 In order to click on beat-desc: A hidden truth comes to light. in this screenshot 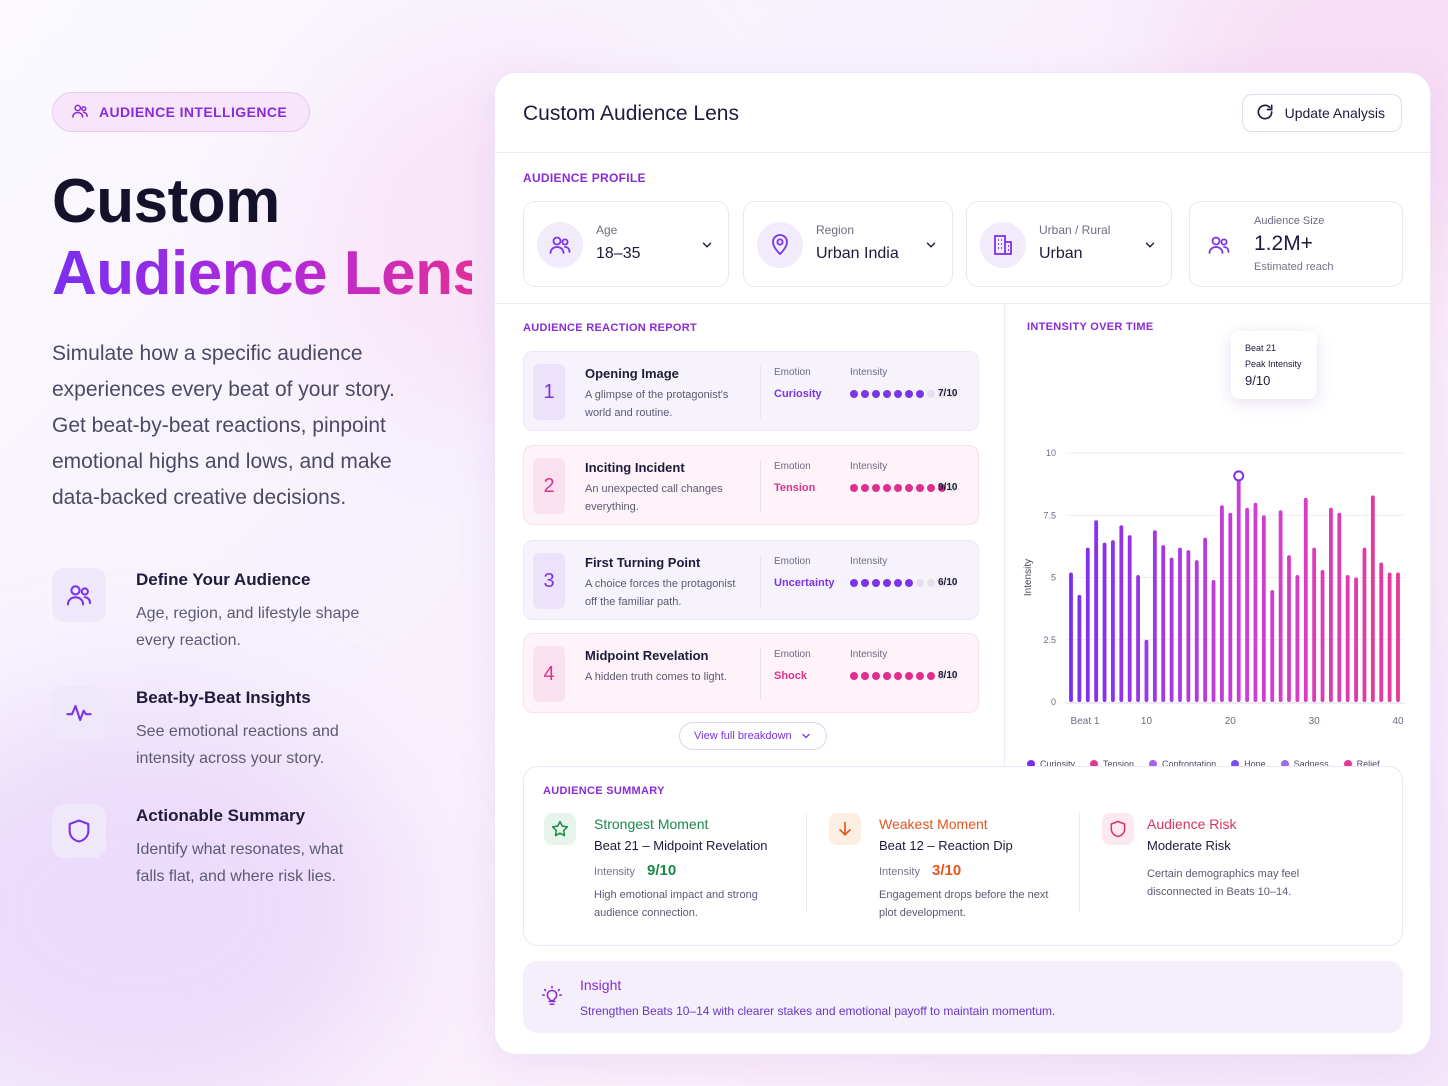, I will do `click(656, 677)`.